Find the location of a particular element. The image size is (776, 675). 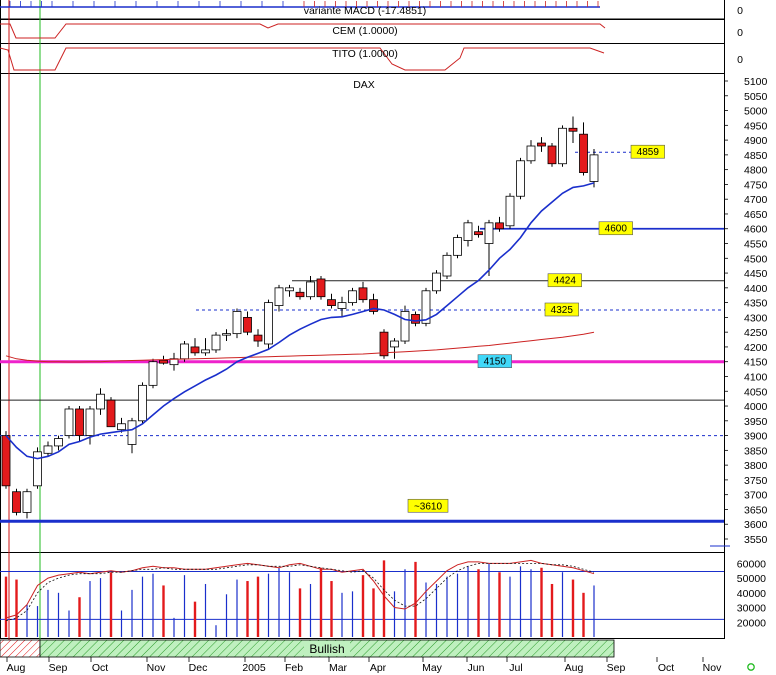

volume-signal-line is located at coordinates (300, 592).